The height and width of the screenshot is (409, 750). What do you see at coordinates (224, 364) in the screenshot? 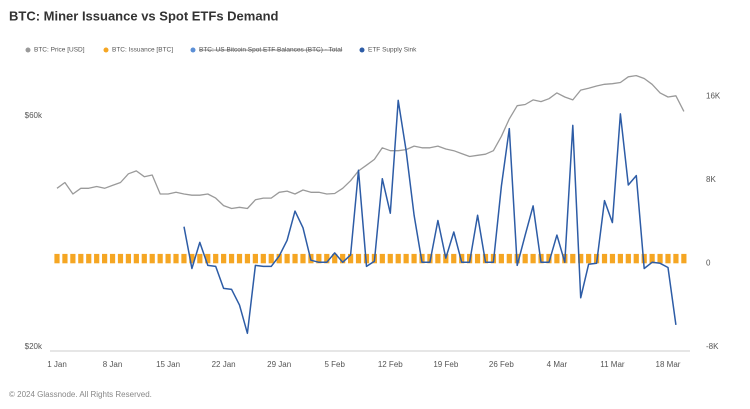
I see `x-tick-label: 22 Jan` at bounding box center [224, 364].